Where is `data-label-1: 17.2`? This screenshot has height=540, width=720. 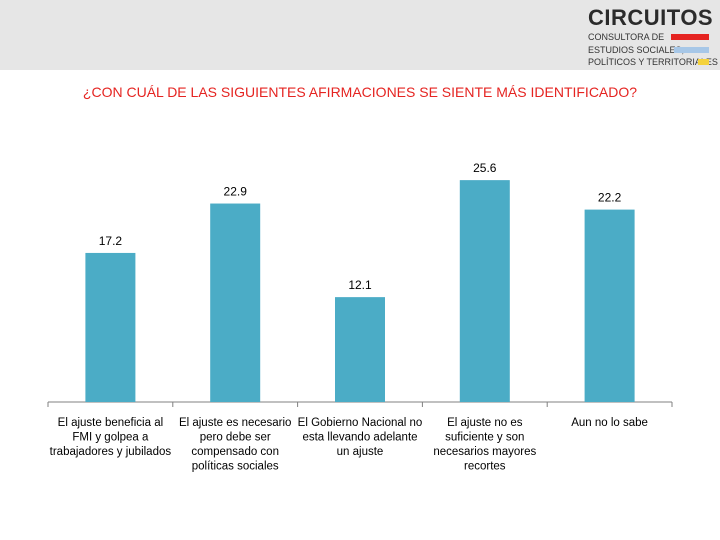
data-label-1: 17.2 is located at coordinates (111, 241).